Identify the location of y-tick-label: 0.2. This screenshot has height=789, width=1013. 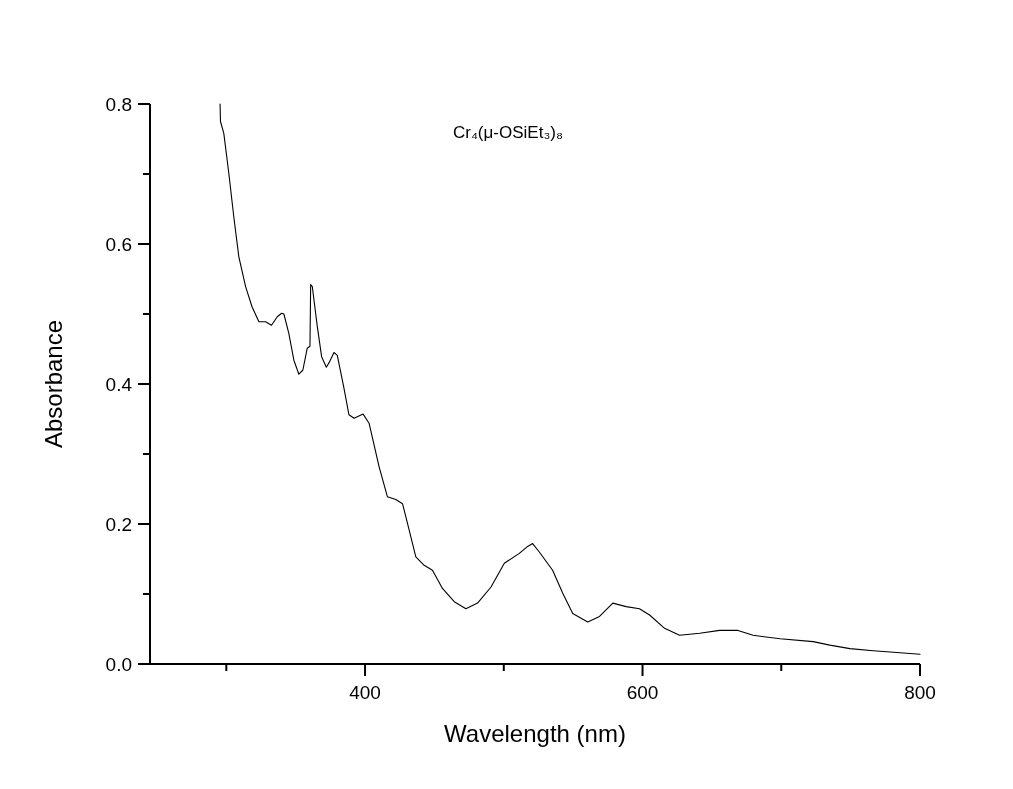
(118, 524).